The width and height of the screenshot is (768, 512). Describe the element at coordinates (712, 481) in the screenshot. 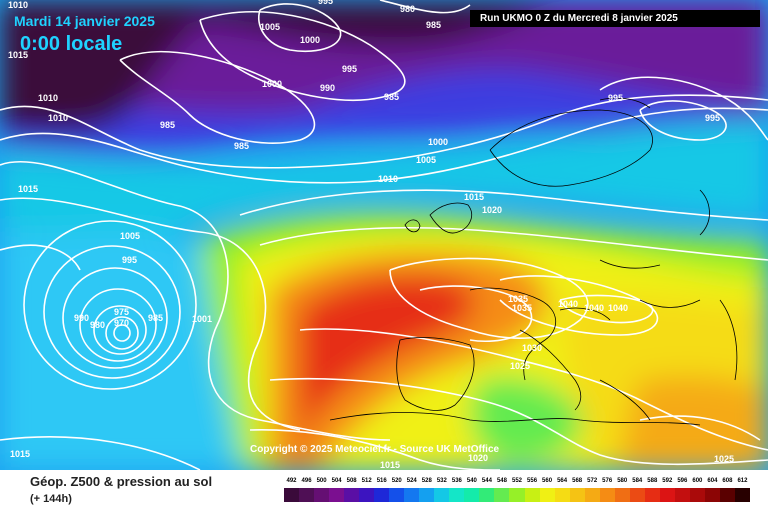

I see `scale-label: 604` at that location.